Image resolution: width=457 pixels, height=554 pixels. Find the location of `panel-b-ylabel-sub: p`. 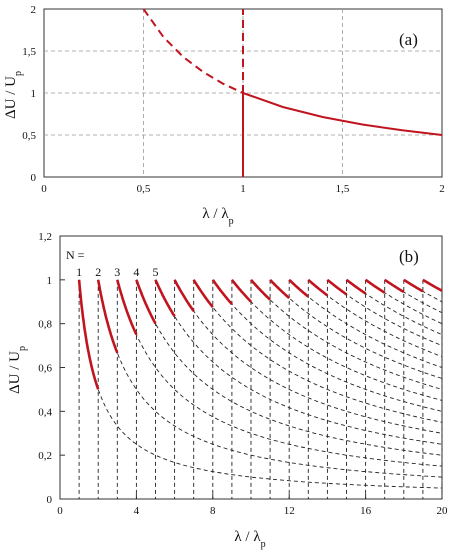

panel-b-ylabel-sub: p is located at coordinates (22, 348).